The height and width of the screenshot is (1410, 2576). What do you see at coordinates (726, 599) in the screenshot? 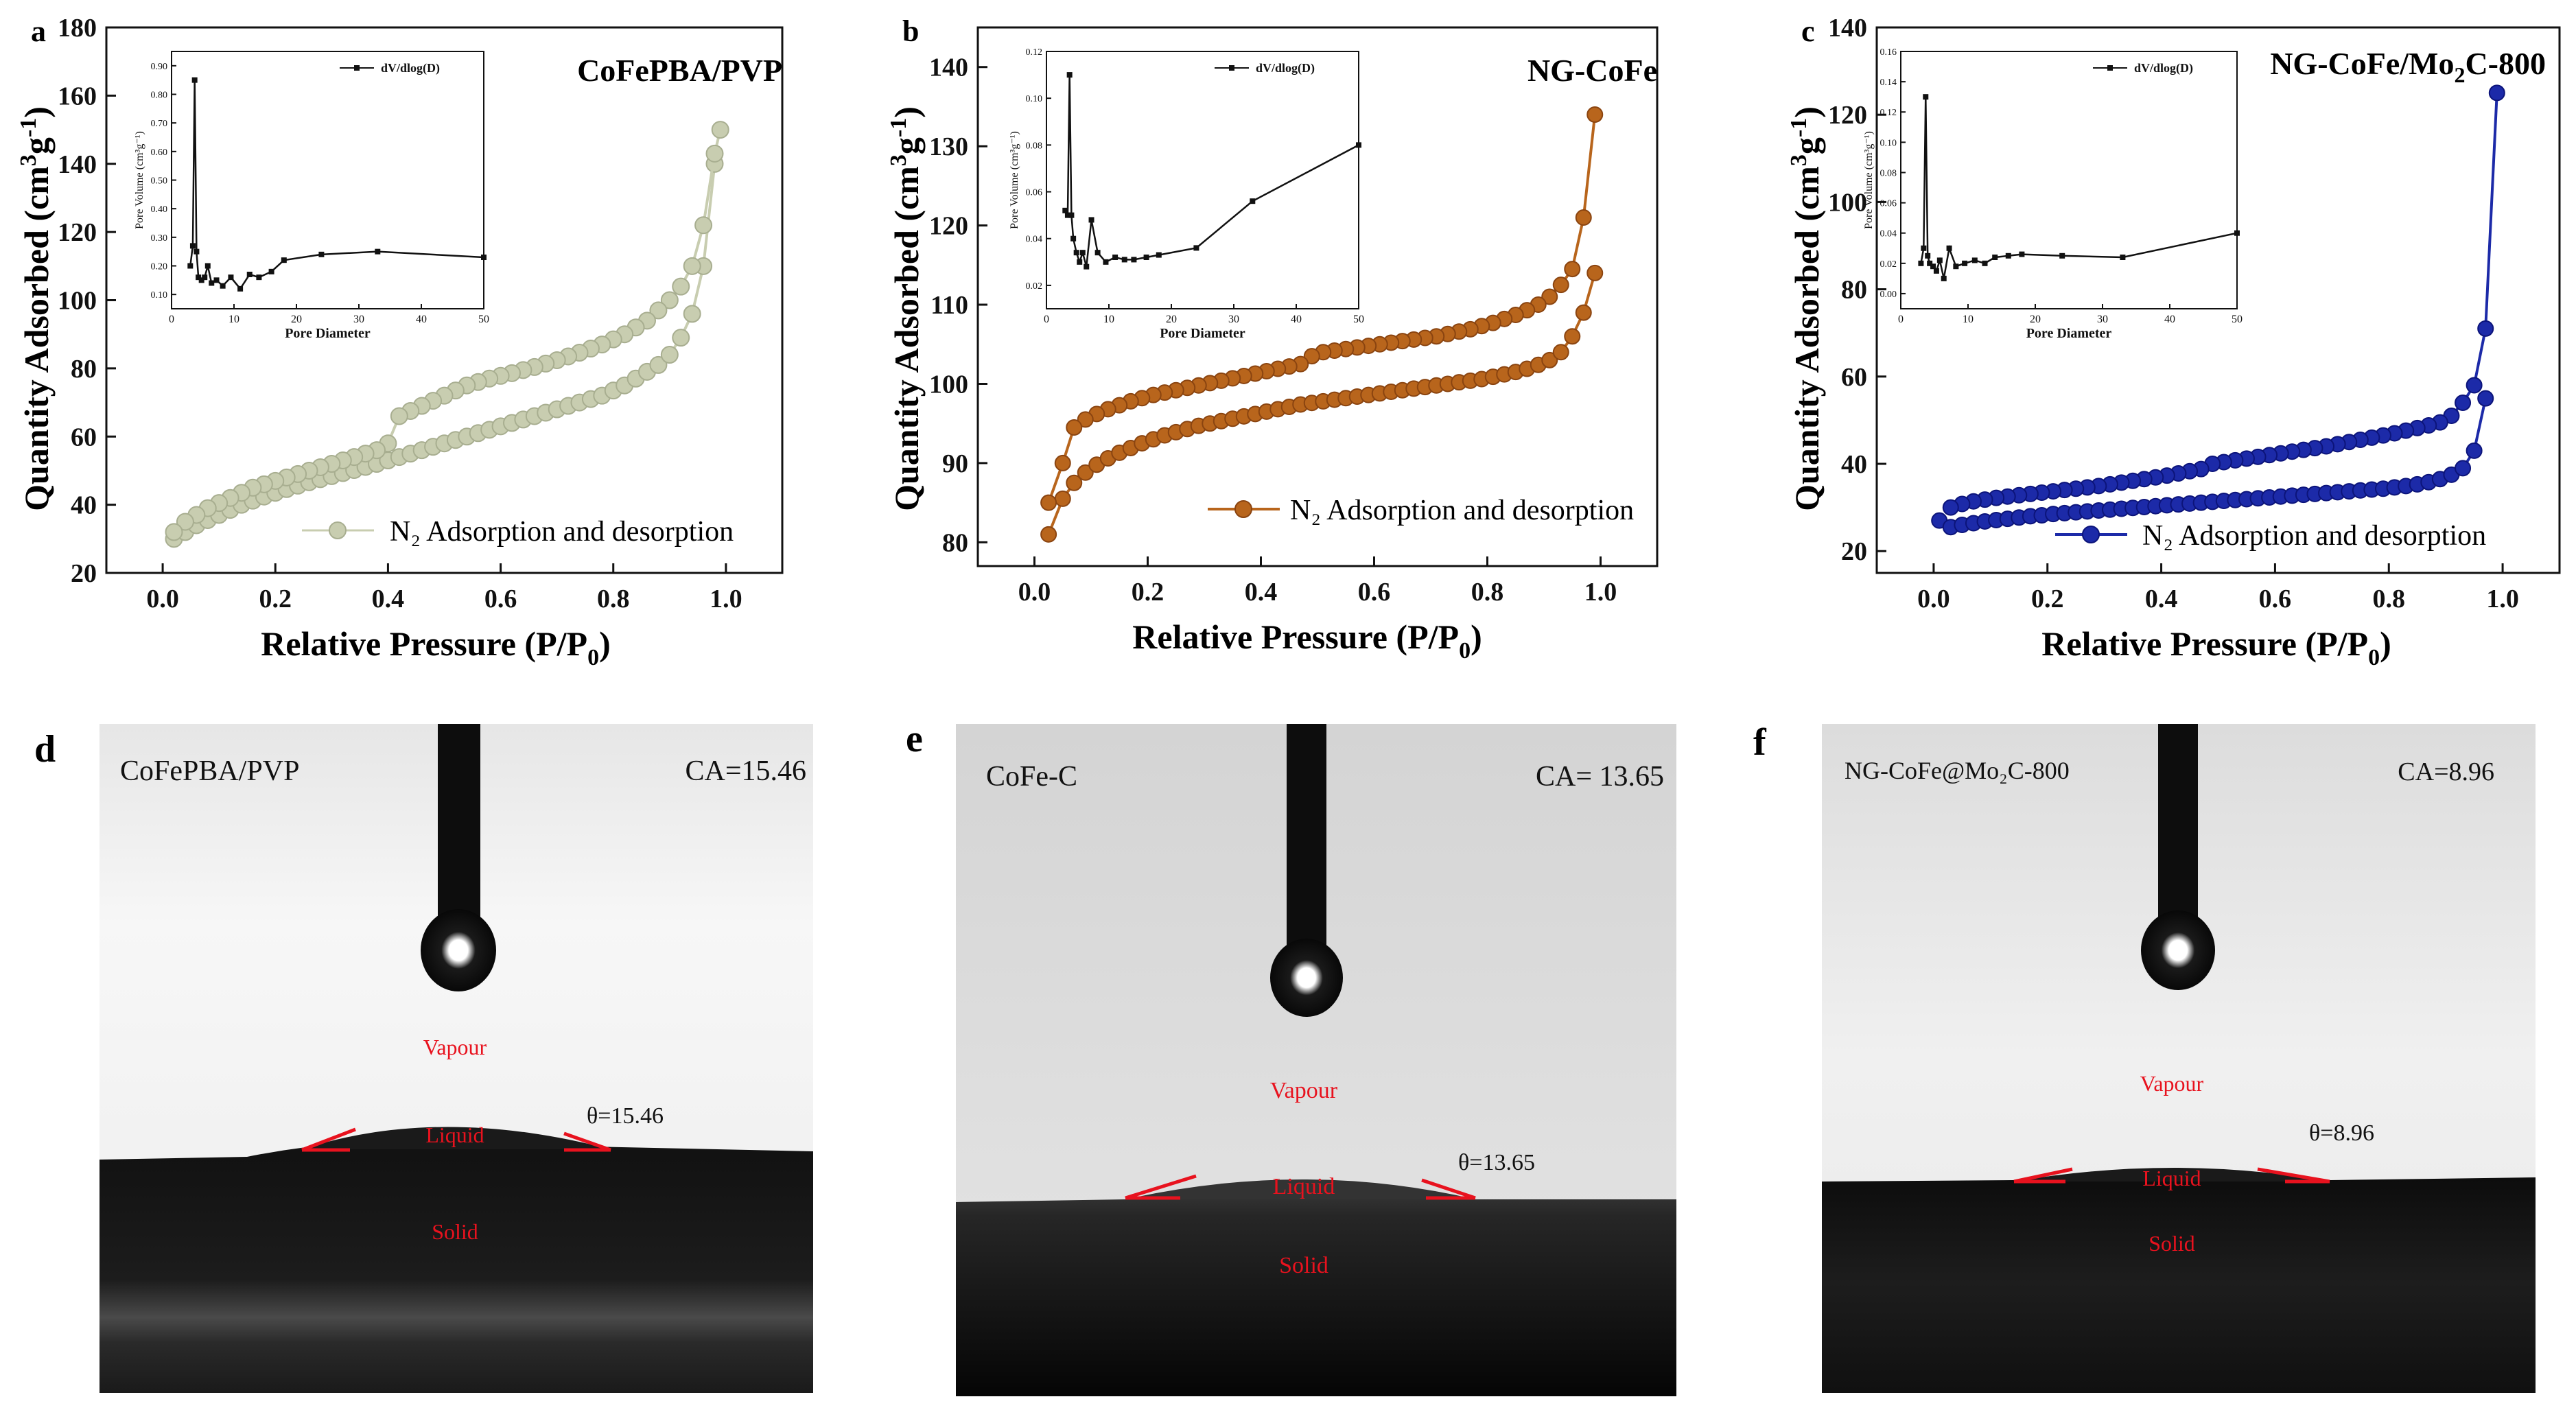
I see `x-tick-label-a: 1.0` at bounding box center [726, 599].